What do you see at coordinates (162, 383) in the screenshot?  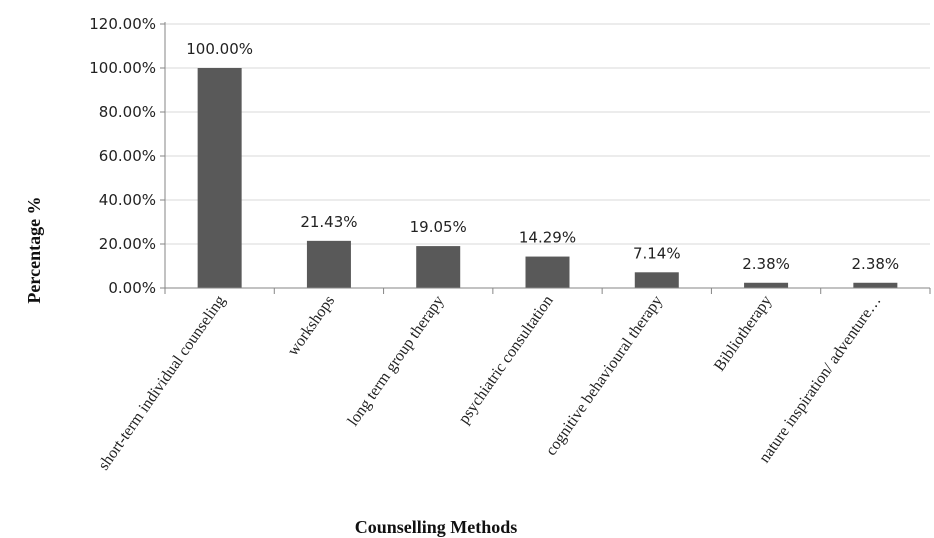 I see `x-tick-label: short-term individual counseling` at bounding box center [162, 383].